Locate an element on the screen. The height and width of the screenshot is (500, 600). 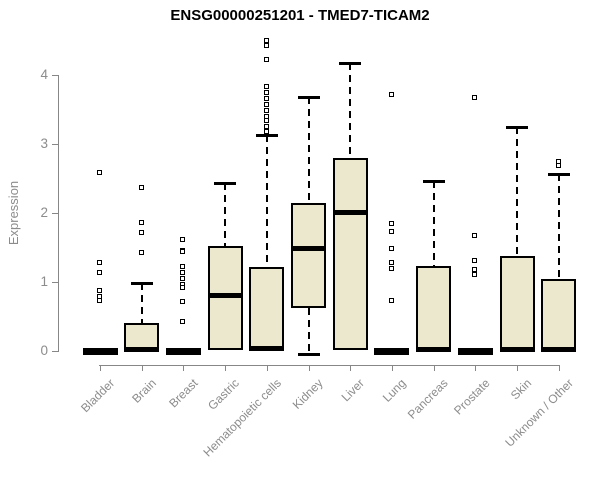
x-tick-label: Hematopoietic cells is located at coordinates (242, 418).